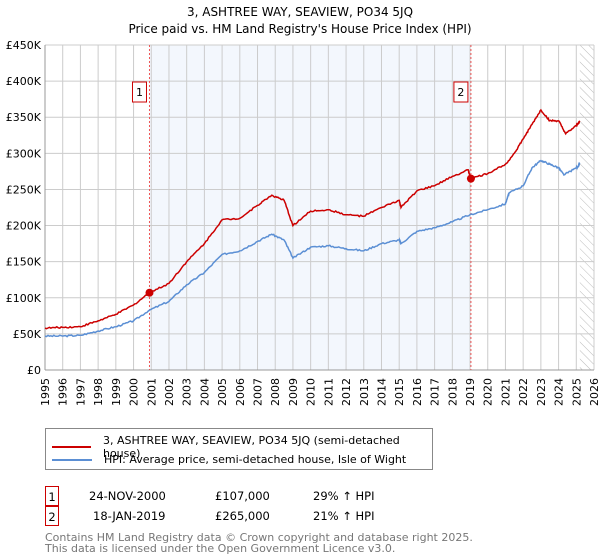 Image resolution: width=600 pixels, height=560 pixels. I want to click on legend-swatch-property, so click(71, 447).